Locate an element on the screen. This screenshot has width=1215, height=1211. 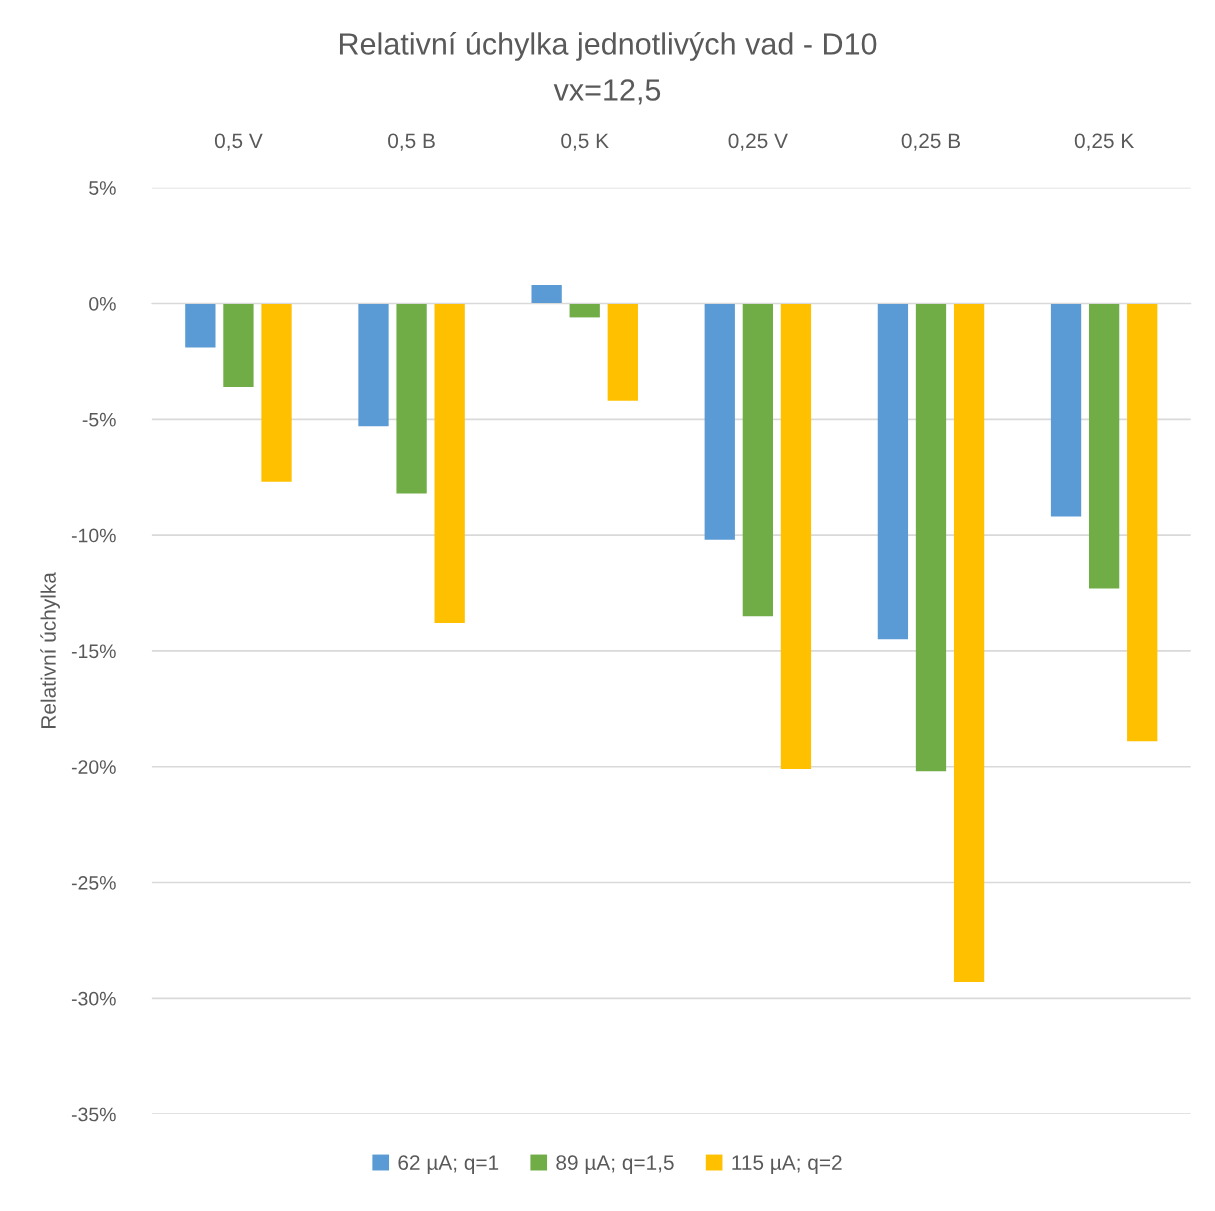
y-tick-label: -15% is located at coordinates (93, 651).